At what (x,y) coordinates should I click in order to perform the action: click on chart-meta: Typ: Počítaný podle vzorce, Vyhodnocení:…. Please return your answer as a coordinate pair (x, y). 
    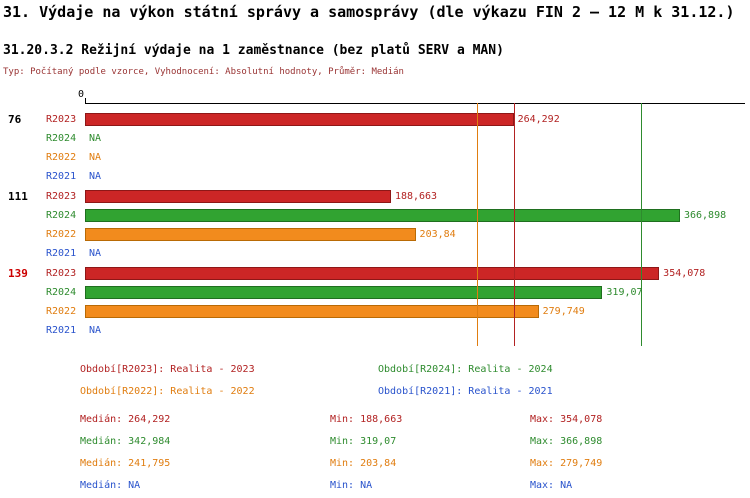
    Looking at the image, I should click on (203, 72).